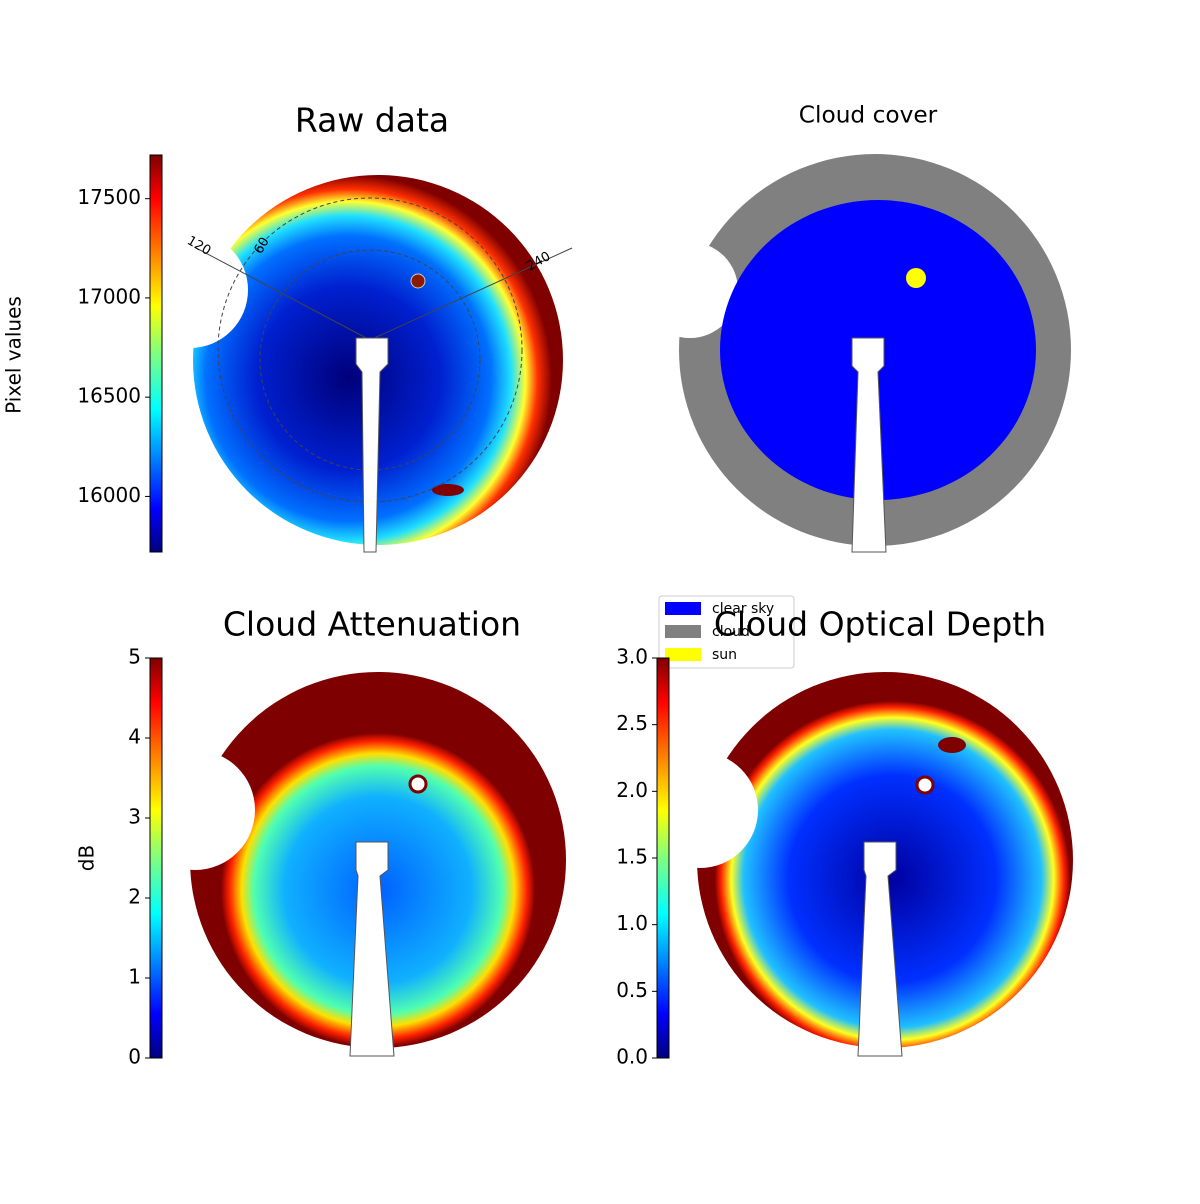  I want to click on legend-label: sun, so click(724, 655).